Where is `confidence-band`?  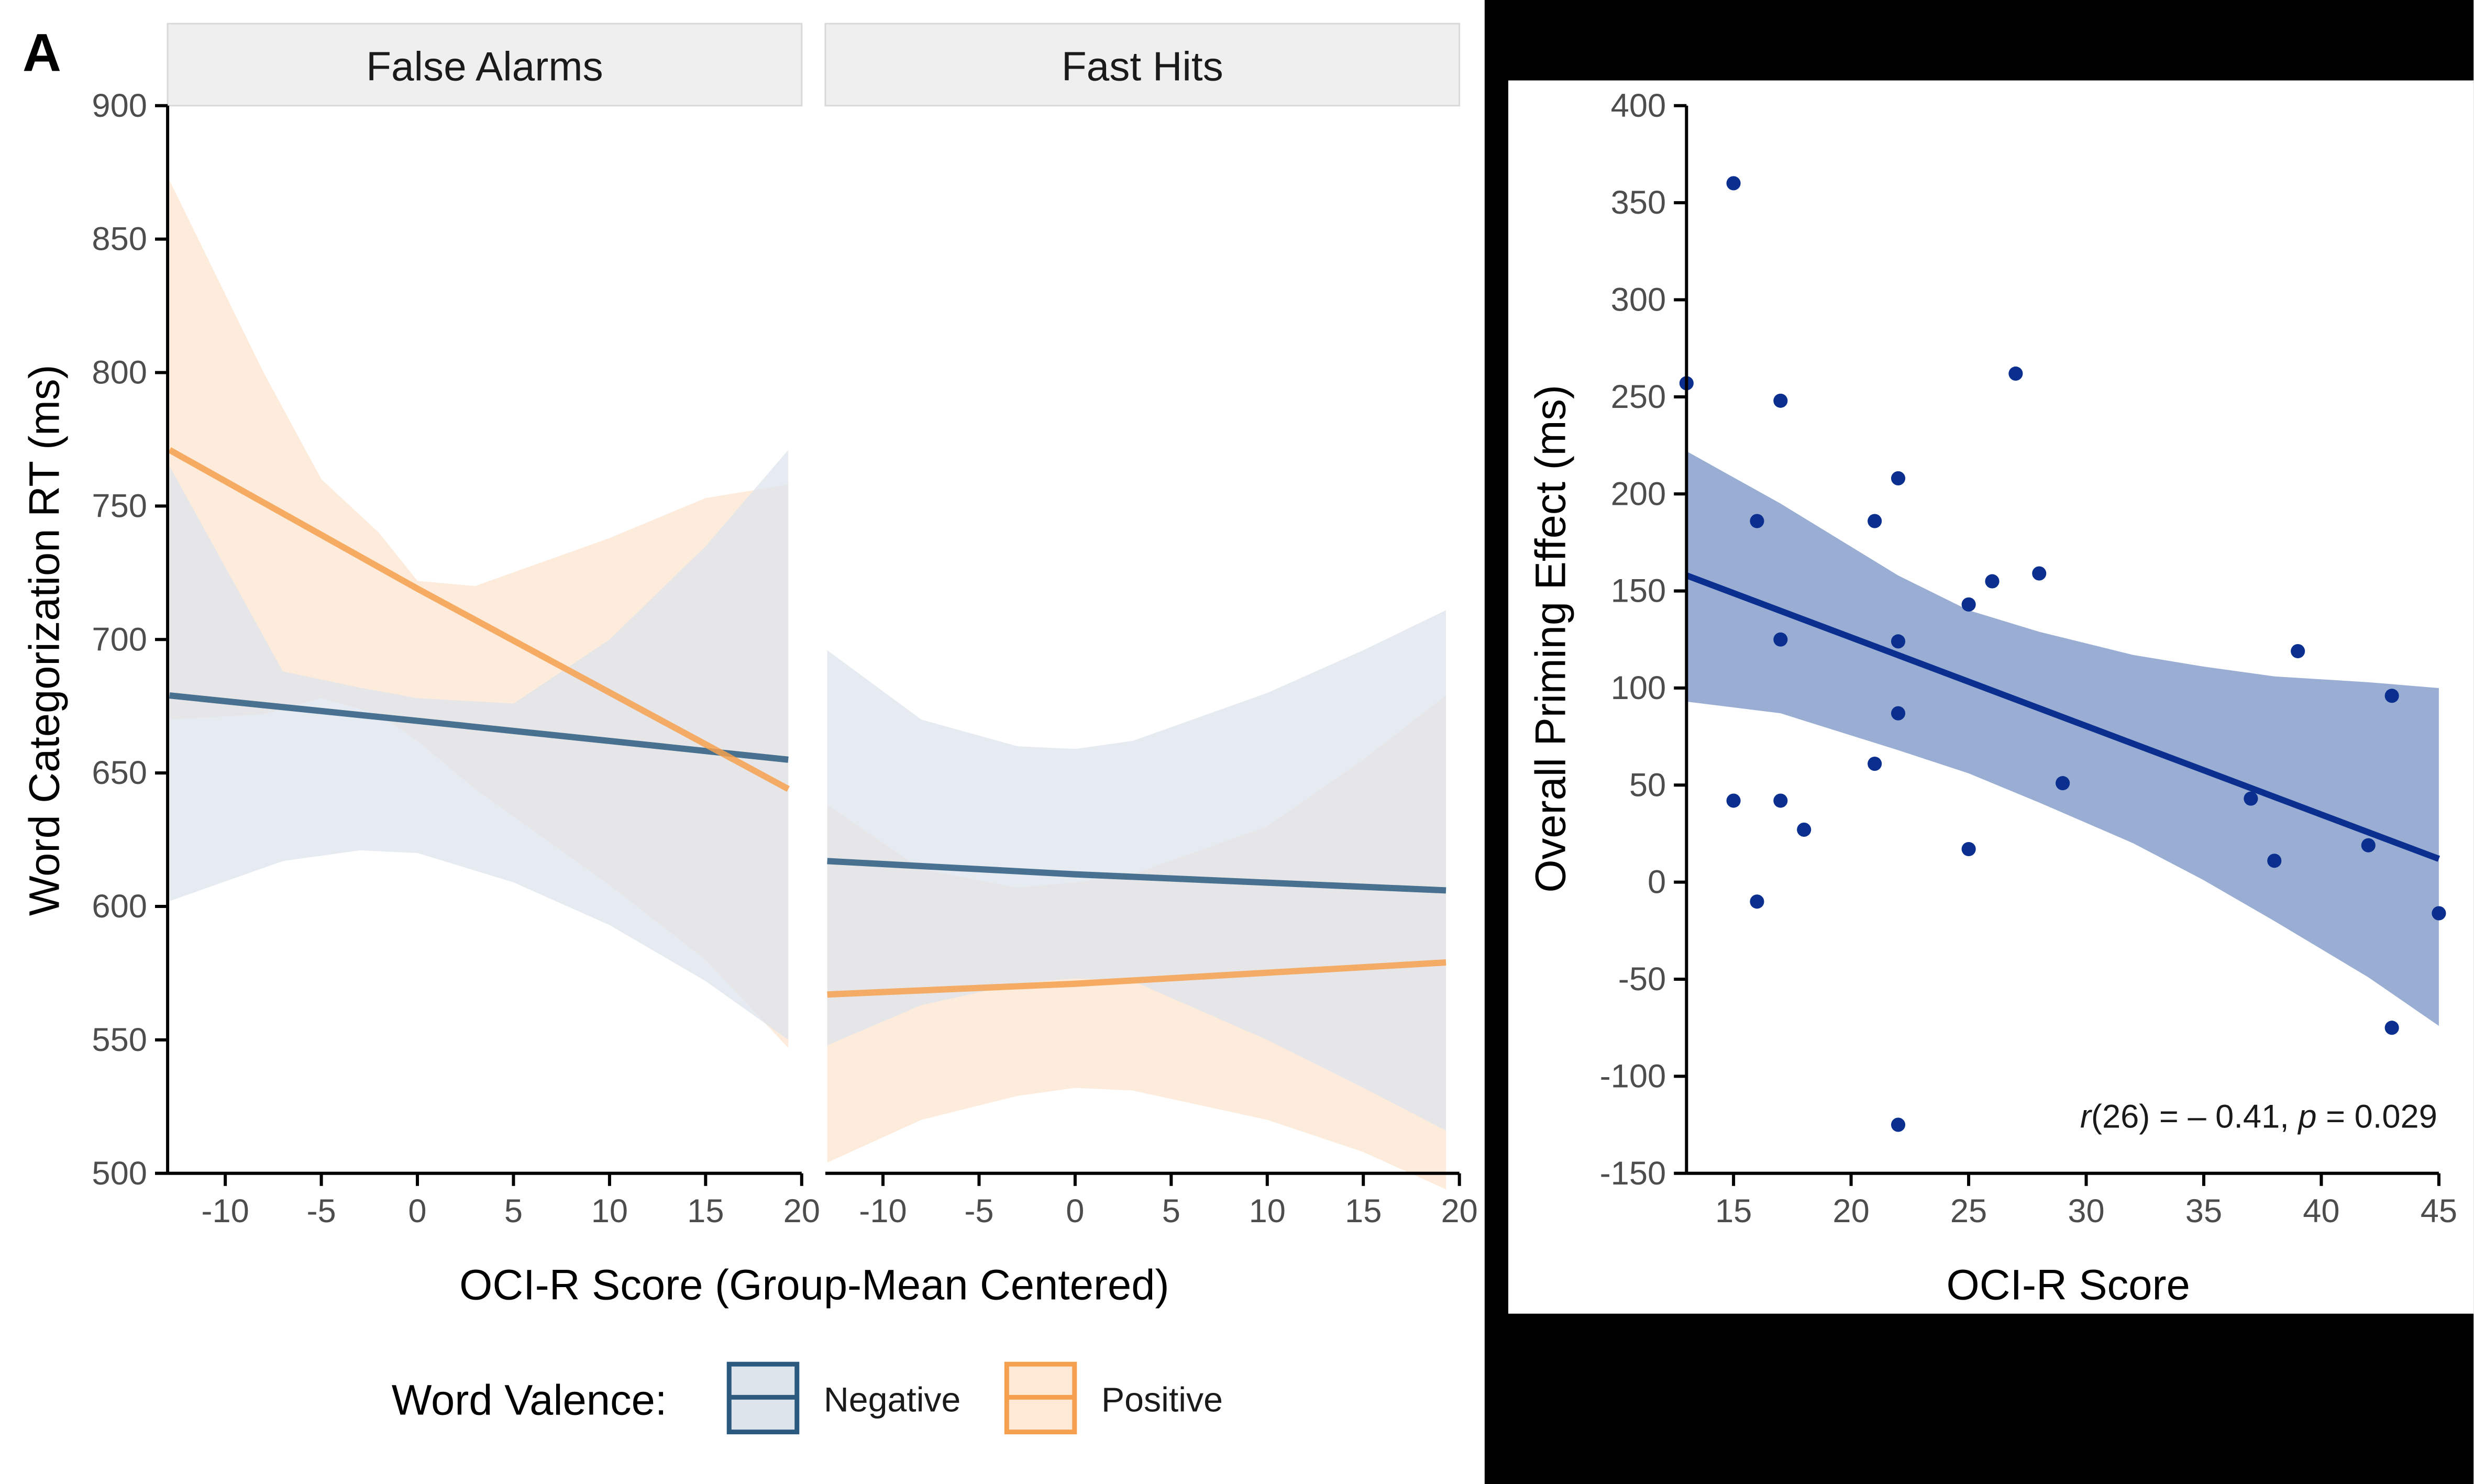
confidence-band is located at coordinates (2062, 738).